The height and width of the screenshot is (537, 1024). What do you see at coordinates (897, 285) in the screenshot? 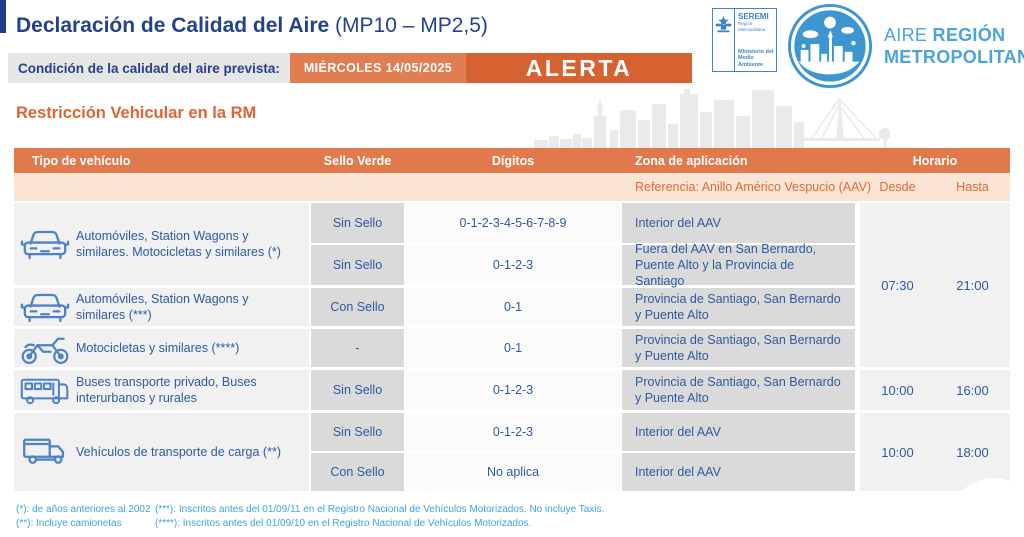
I see `horario-desde: 07:30` at bounding box center [897, 285].